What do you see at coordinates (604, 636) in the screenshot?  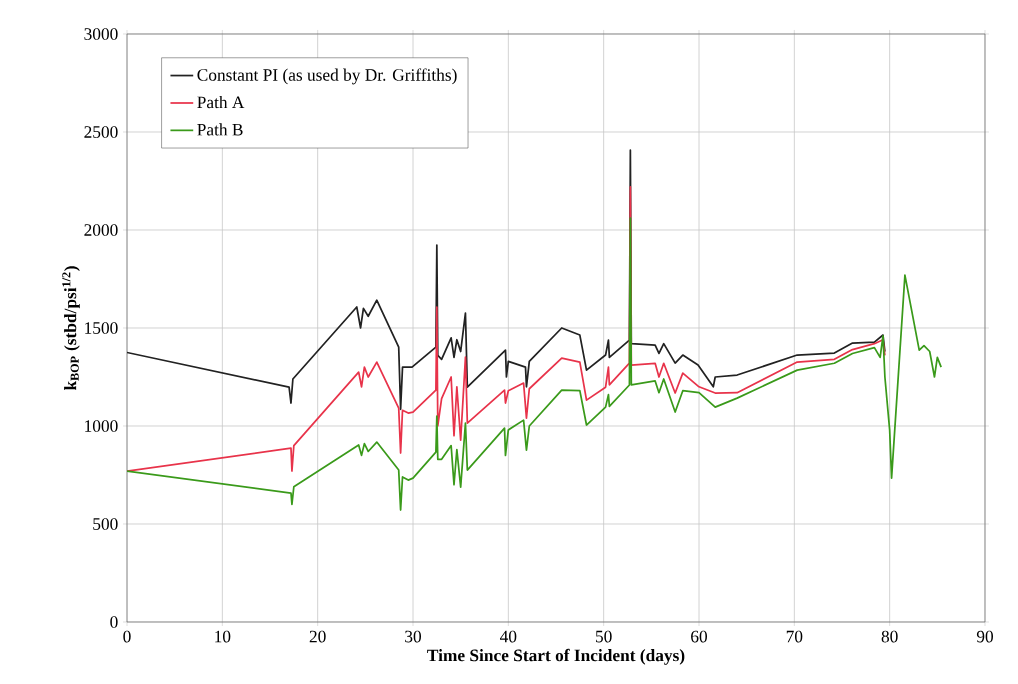 I see `x-tick-label: 50` at bounding box center [604, 636].